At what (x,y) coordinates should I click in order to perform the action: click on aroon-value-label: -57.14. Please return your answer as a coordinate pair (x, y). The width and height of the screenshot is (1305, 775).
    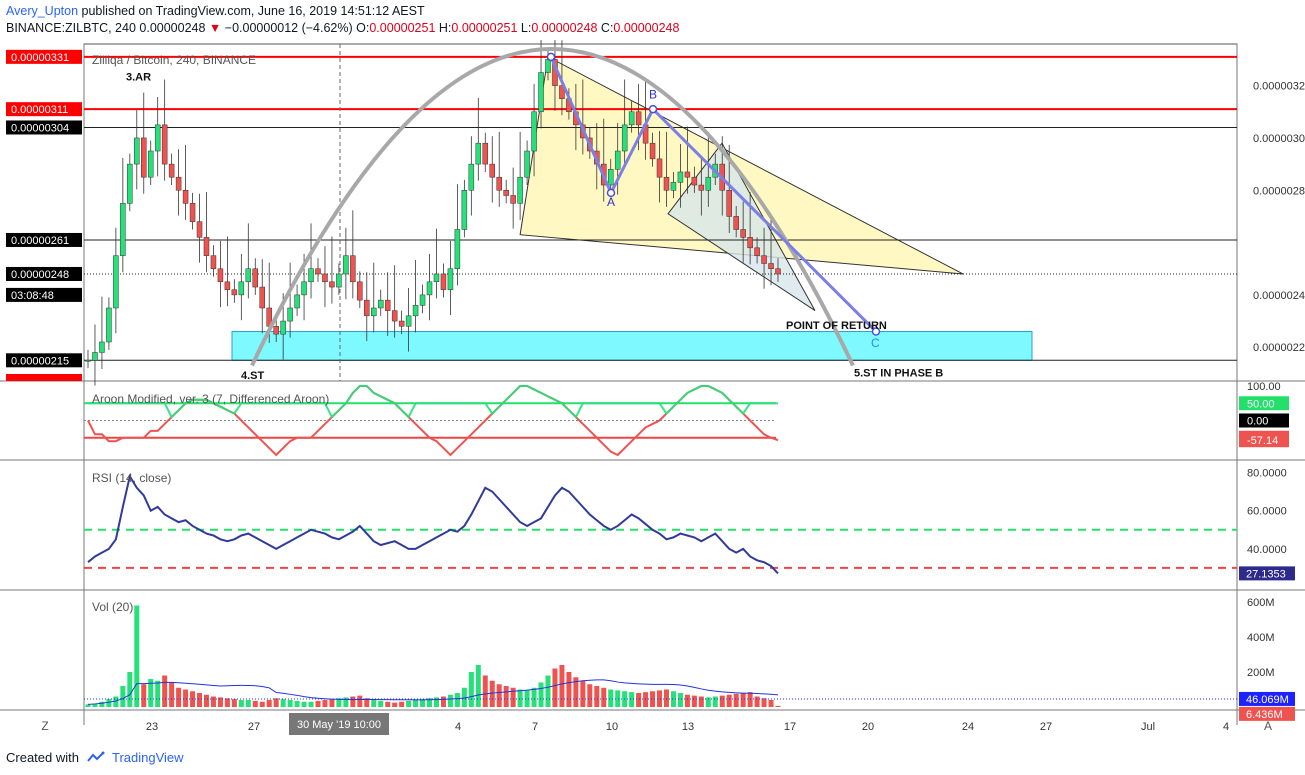
    Looking at the image, I should click on (1262, 441).